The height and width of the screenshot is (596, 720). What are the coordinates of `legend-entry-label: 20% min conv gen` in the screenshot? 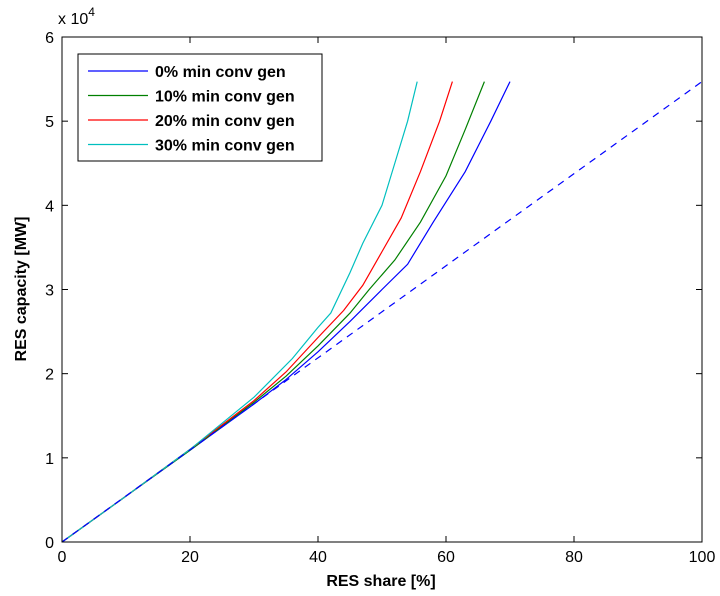 It's located at (225, 121).